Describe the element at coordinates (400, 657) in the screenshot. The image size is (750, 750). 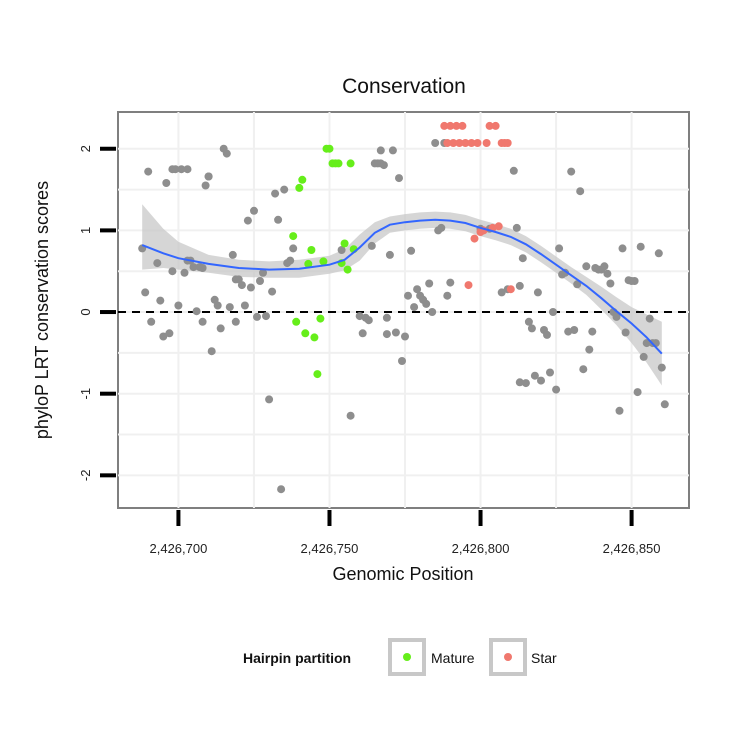
I see `legend: Hairpin partition Mature Star` at that location.